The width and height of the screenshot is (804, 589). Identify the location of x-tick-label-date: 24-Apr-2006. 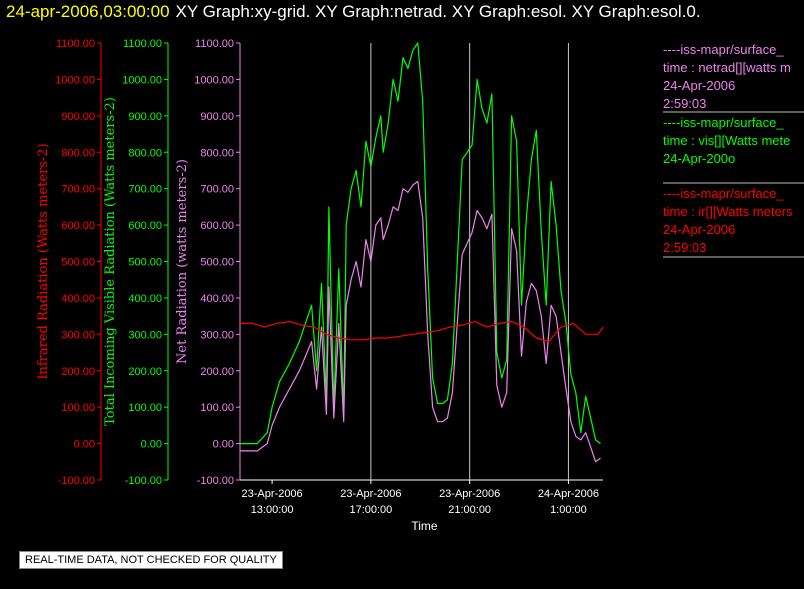
(568, 494).